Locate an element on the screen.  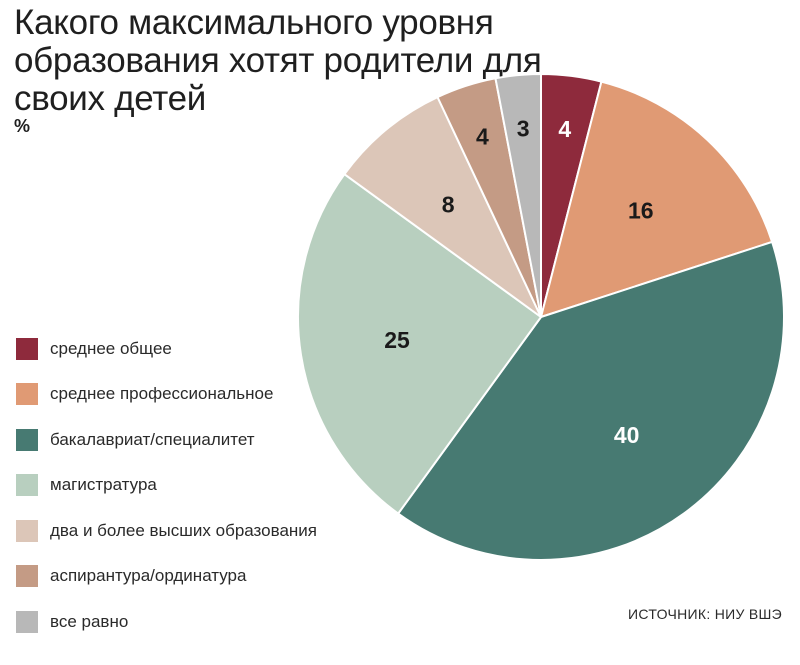
pie-value-label-3: 40 is located at coordinates (627, 435).